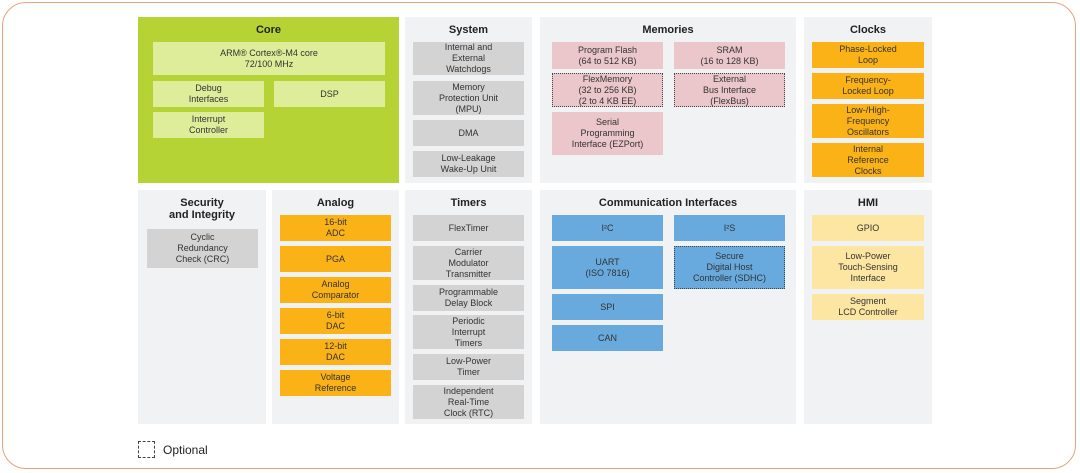 The image size is (1080, 473). What do you see at coordinates (269, 58) in the screenshot?
I see `block-core: ARM® Cortex®-M4 core 72/100 MHz` at bounding box center [269, 58].